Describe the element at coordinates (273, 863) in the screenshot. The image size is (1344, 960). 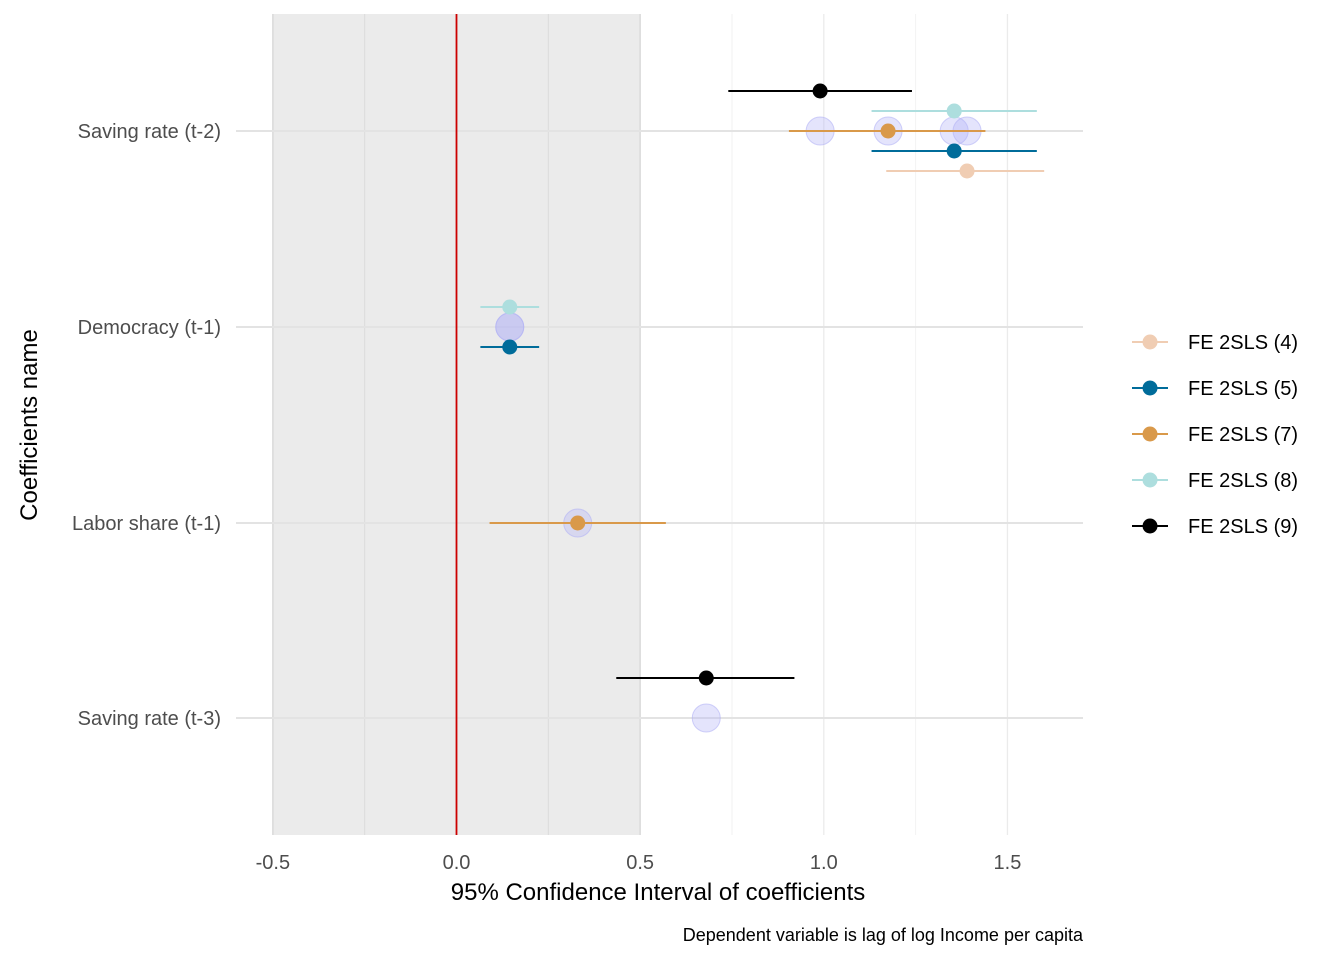
I see `x-tick-label: -0.5` at that location.